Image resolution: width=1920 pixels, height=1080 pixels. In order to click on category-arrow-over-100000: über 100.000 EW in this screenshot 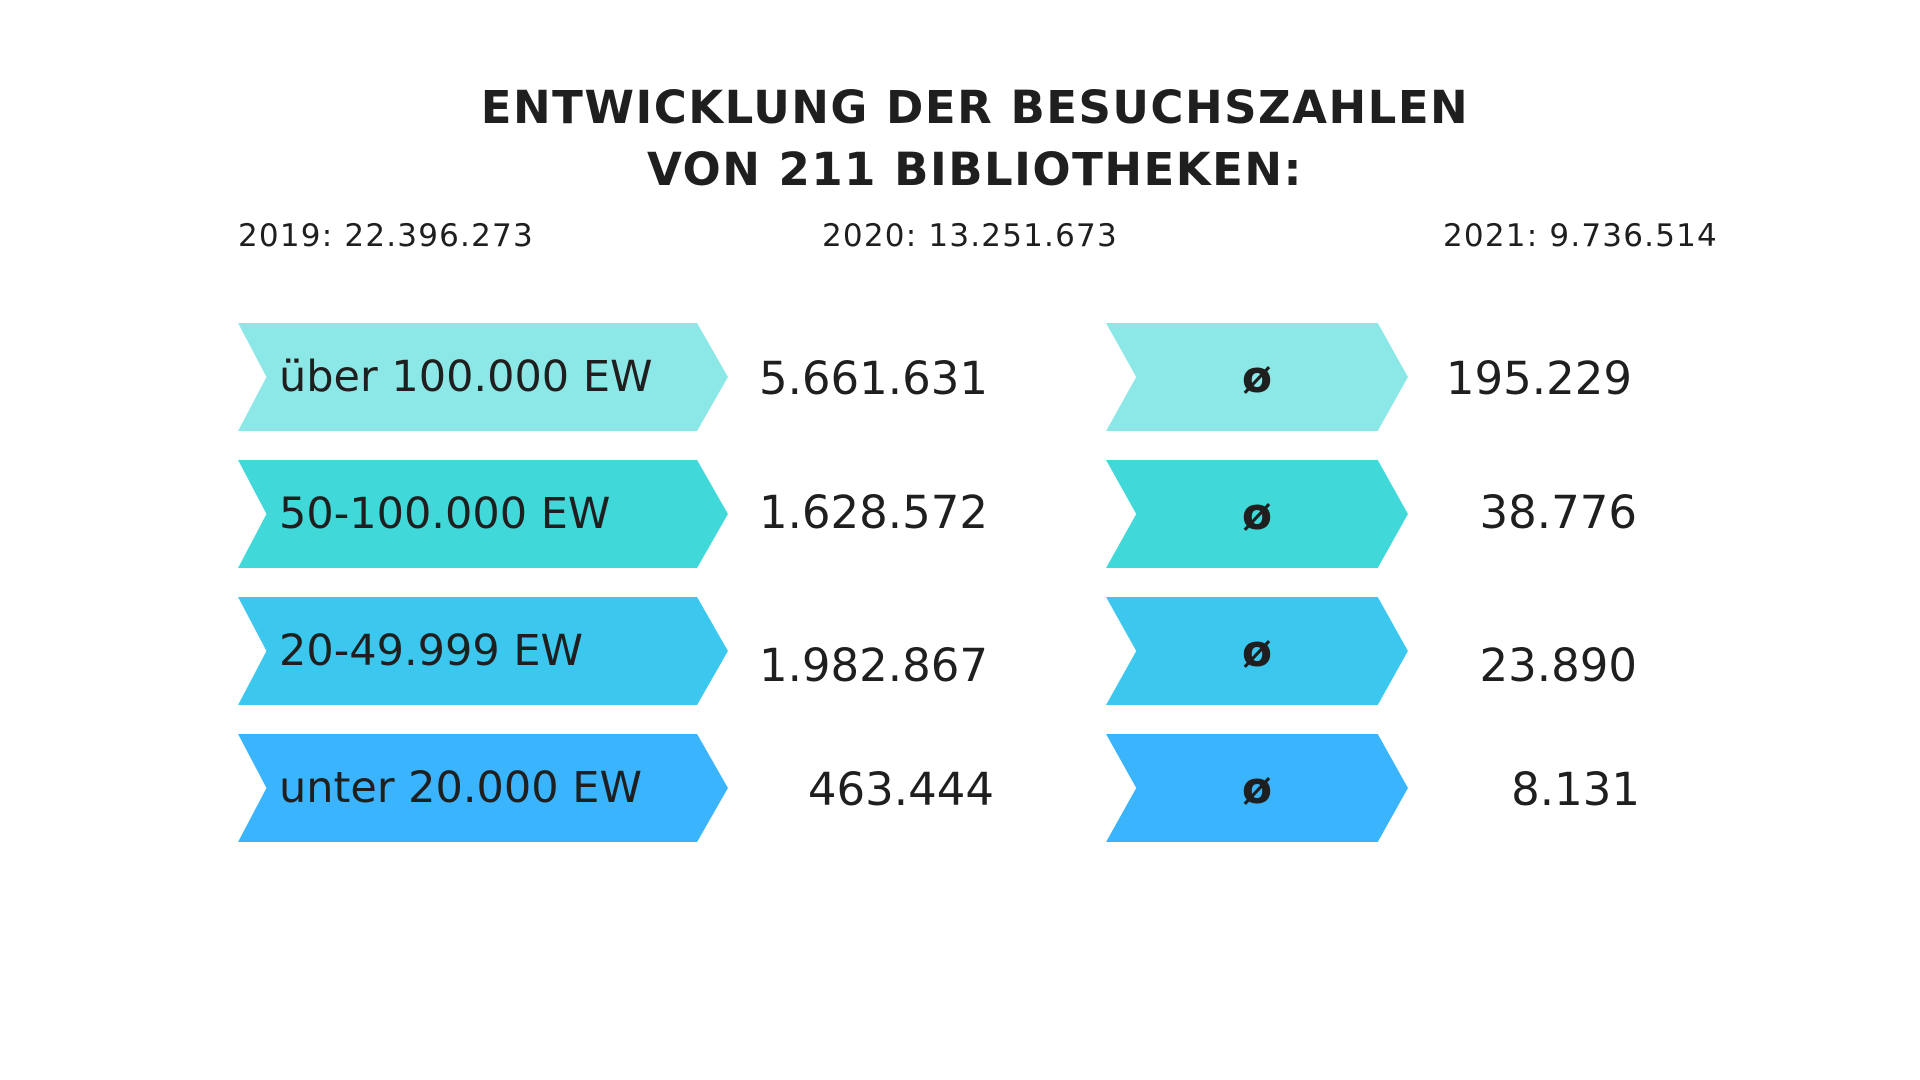, I will do `click(483, 377)`.